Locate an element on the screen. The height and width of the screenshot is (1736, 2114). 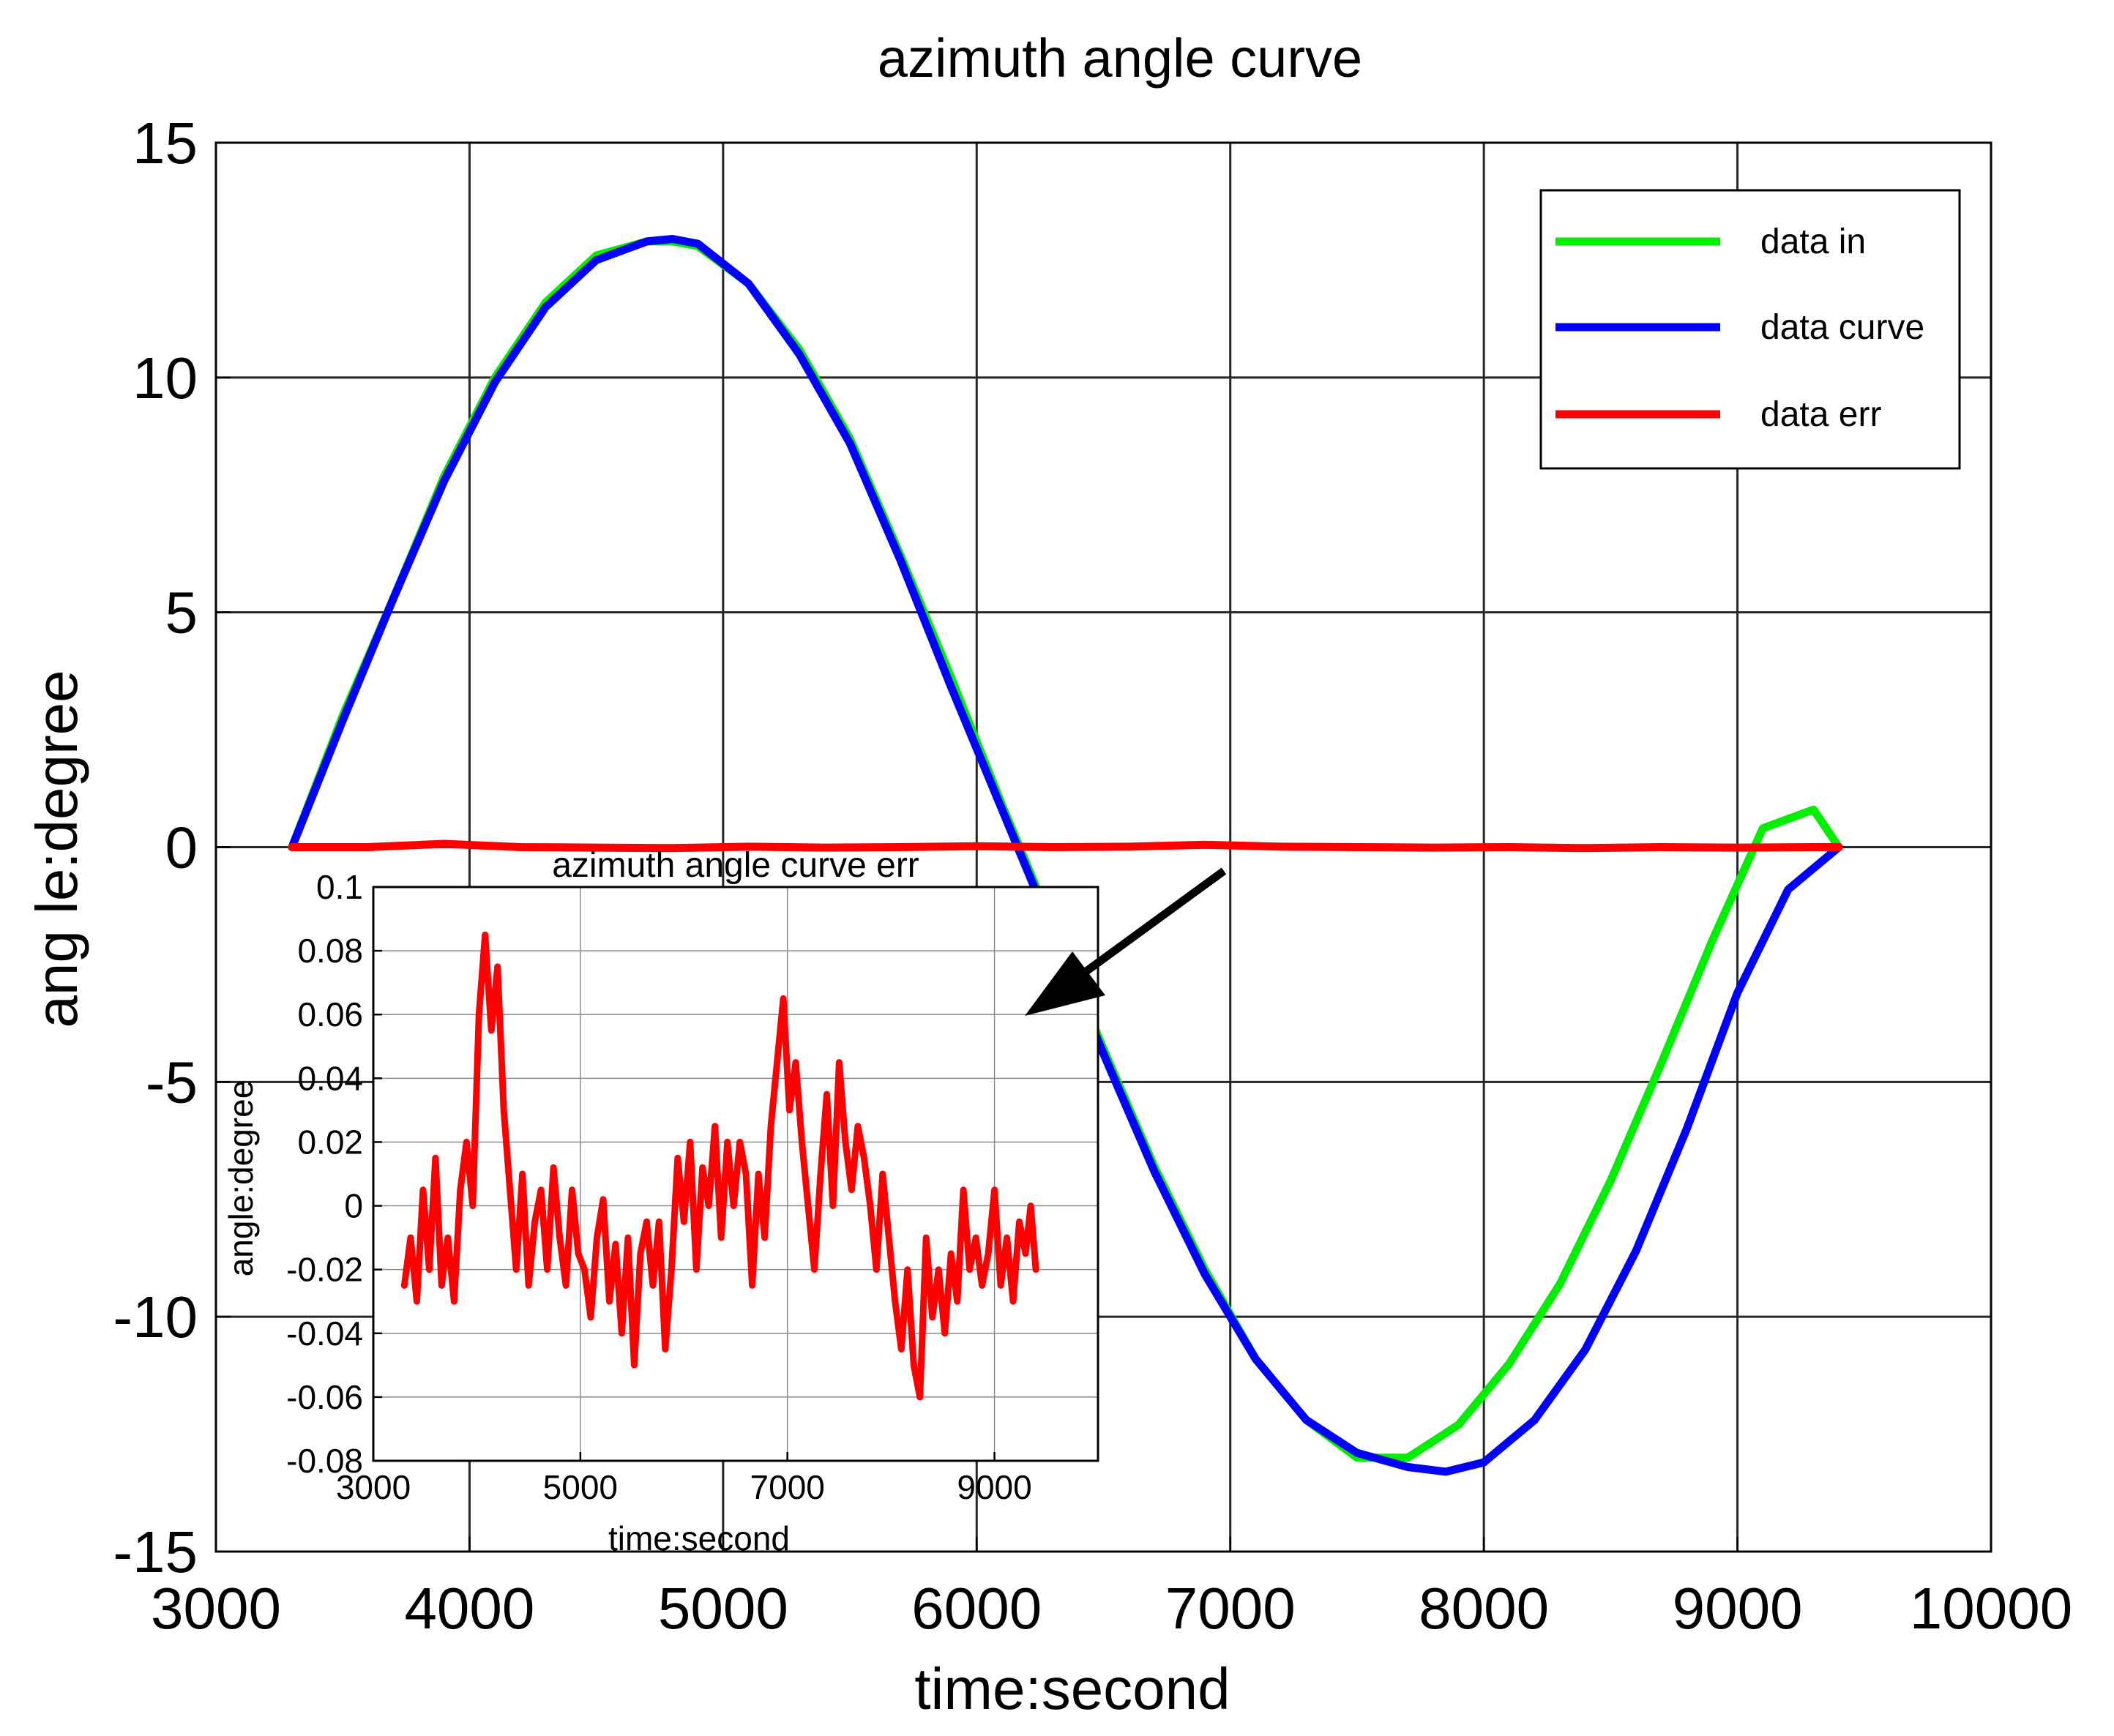
main-x-ticks: 3000 4000 5000 6000 7000 8000 9000 10000 is located at coordinates (1111, 1589).